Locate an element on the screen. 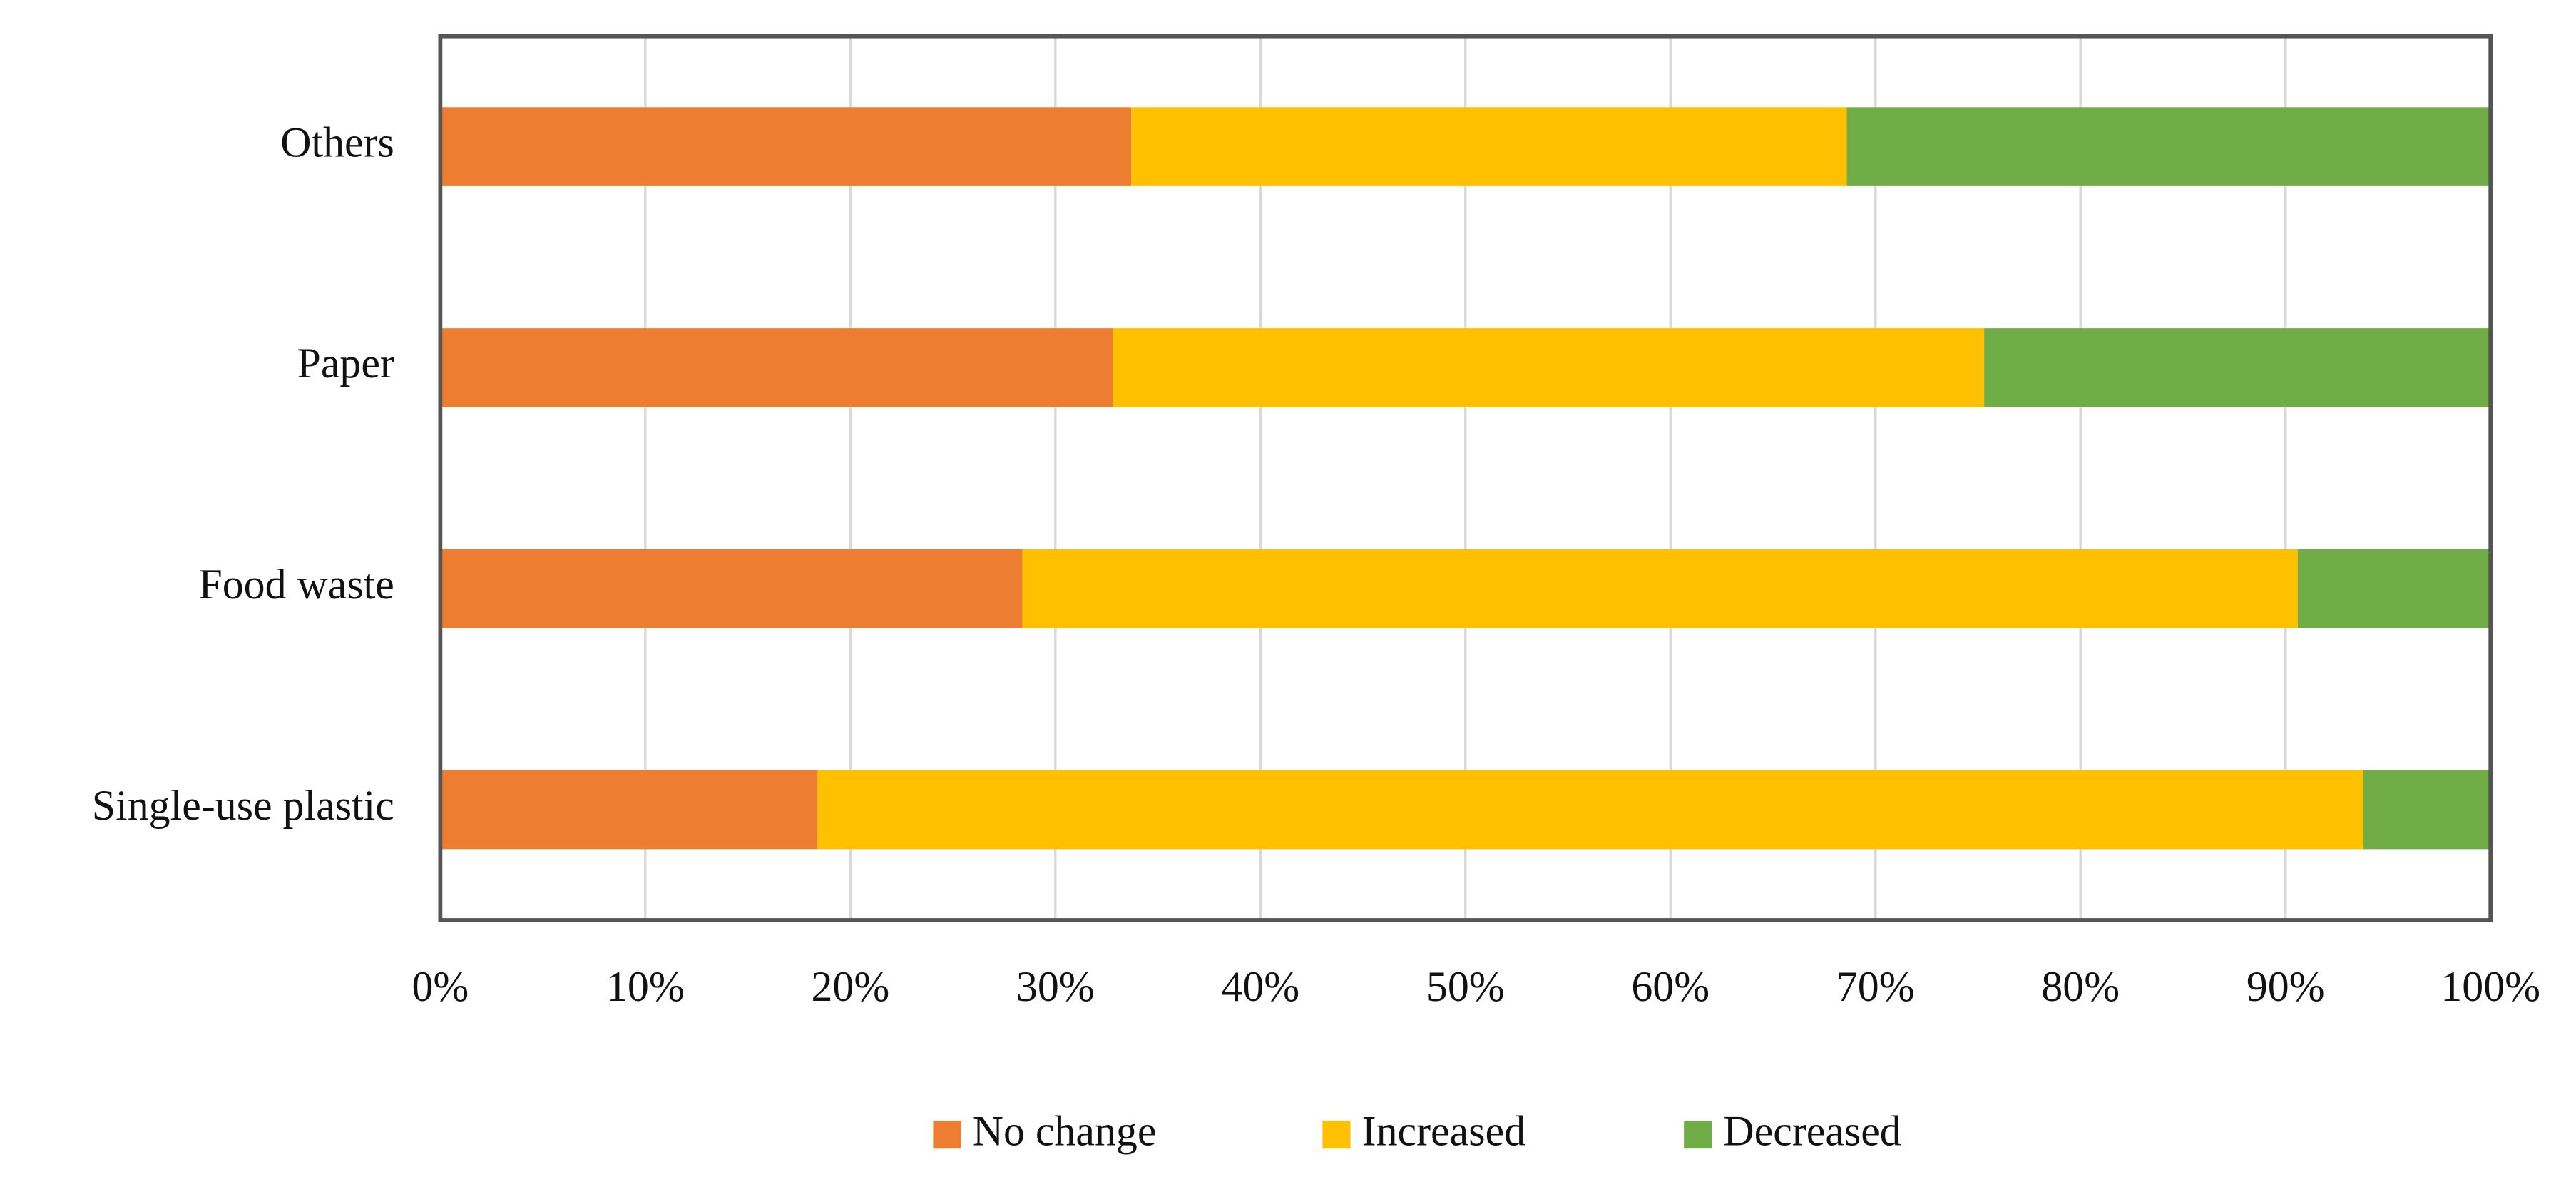 The image size is (2576, 1192). x-tick-label: 0% is located at coordinates (440, 986).